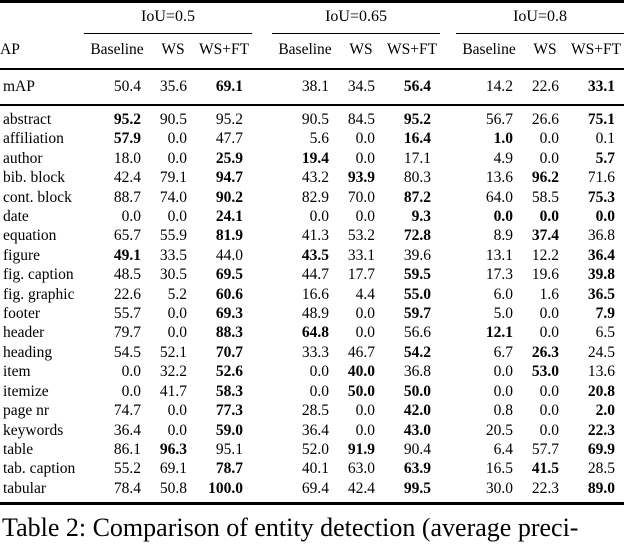 The width and height of the screenshot is (624, 556). Describe the element at coordinates (38, 275) in the screenshot. I see `row-label: fig. caption` at that location.